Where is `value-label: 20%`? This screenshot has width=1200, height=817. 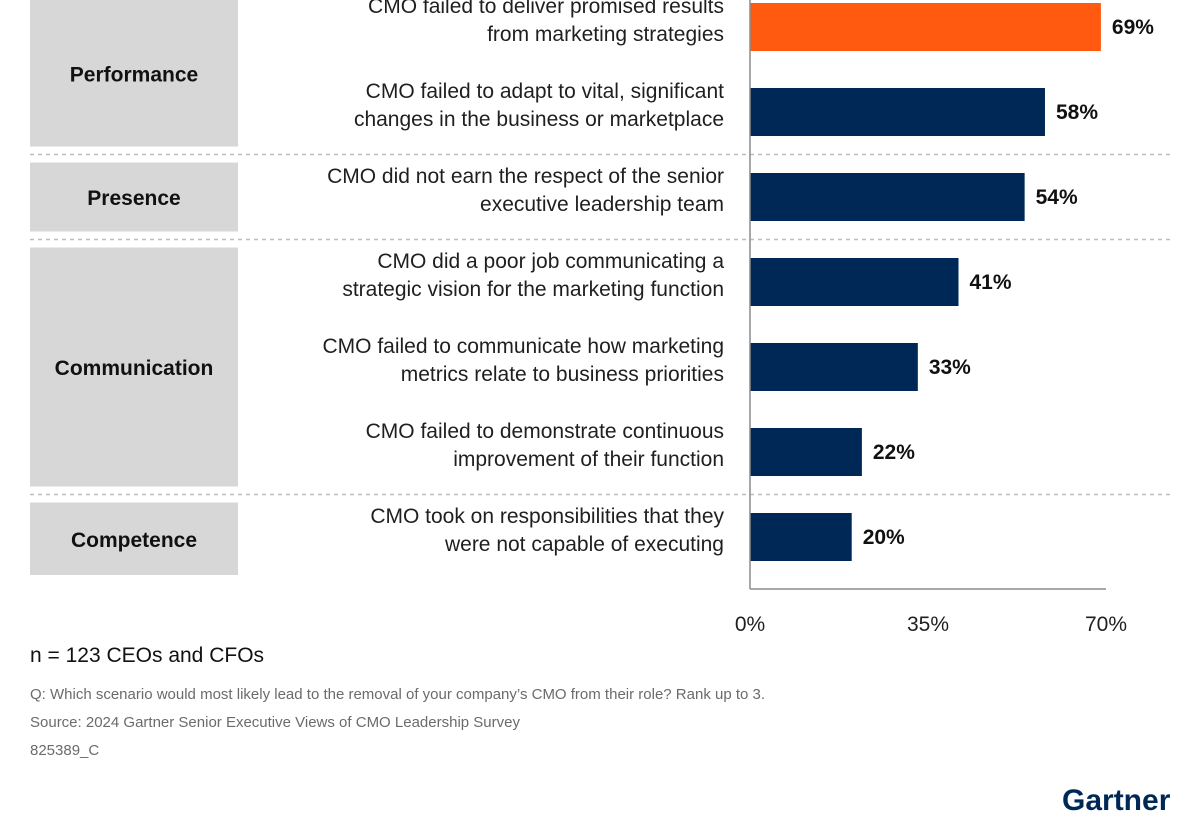 value-label: 20% is located at coordinates (884, 537).